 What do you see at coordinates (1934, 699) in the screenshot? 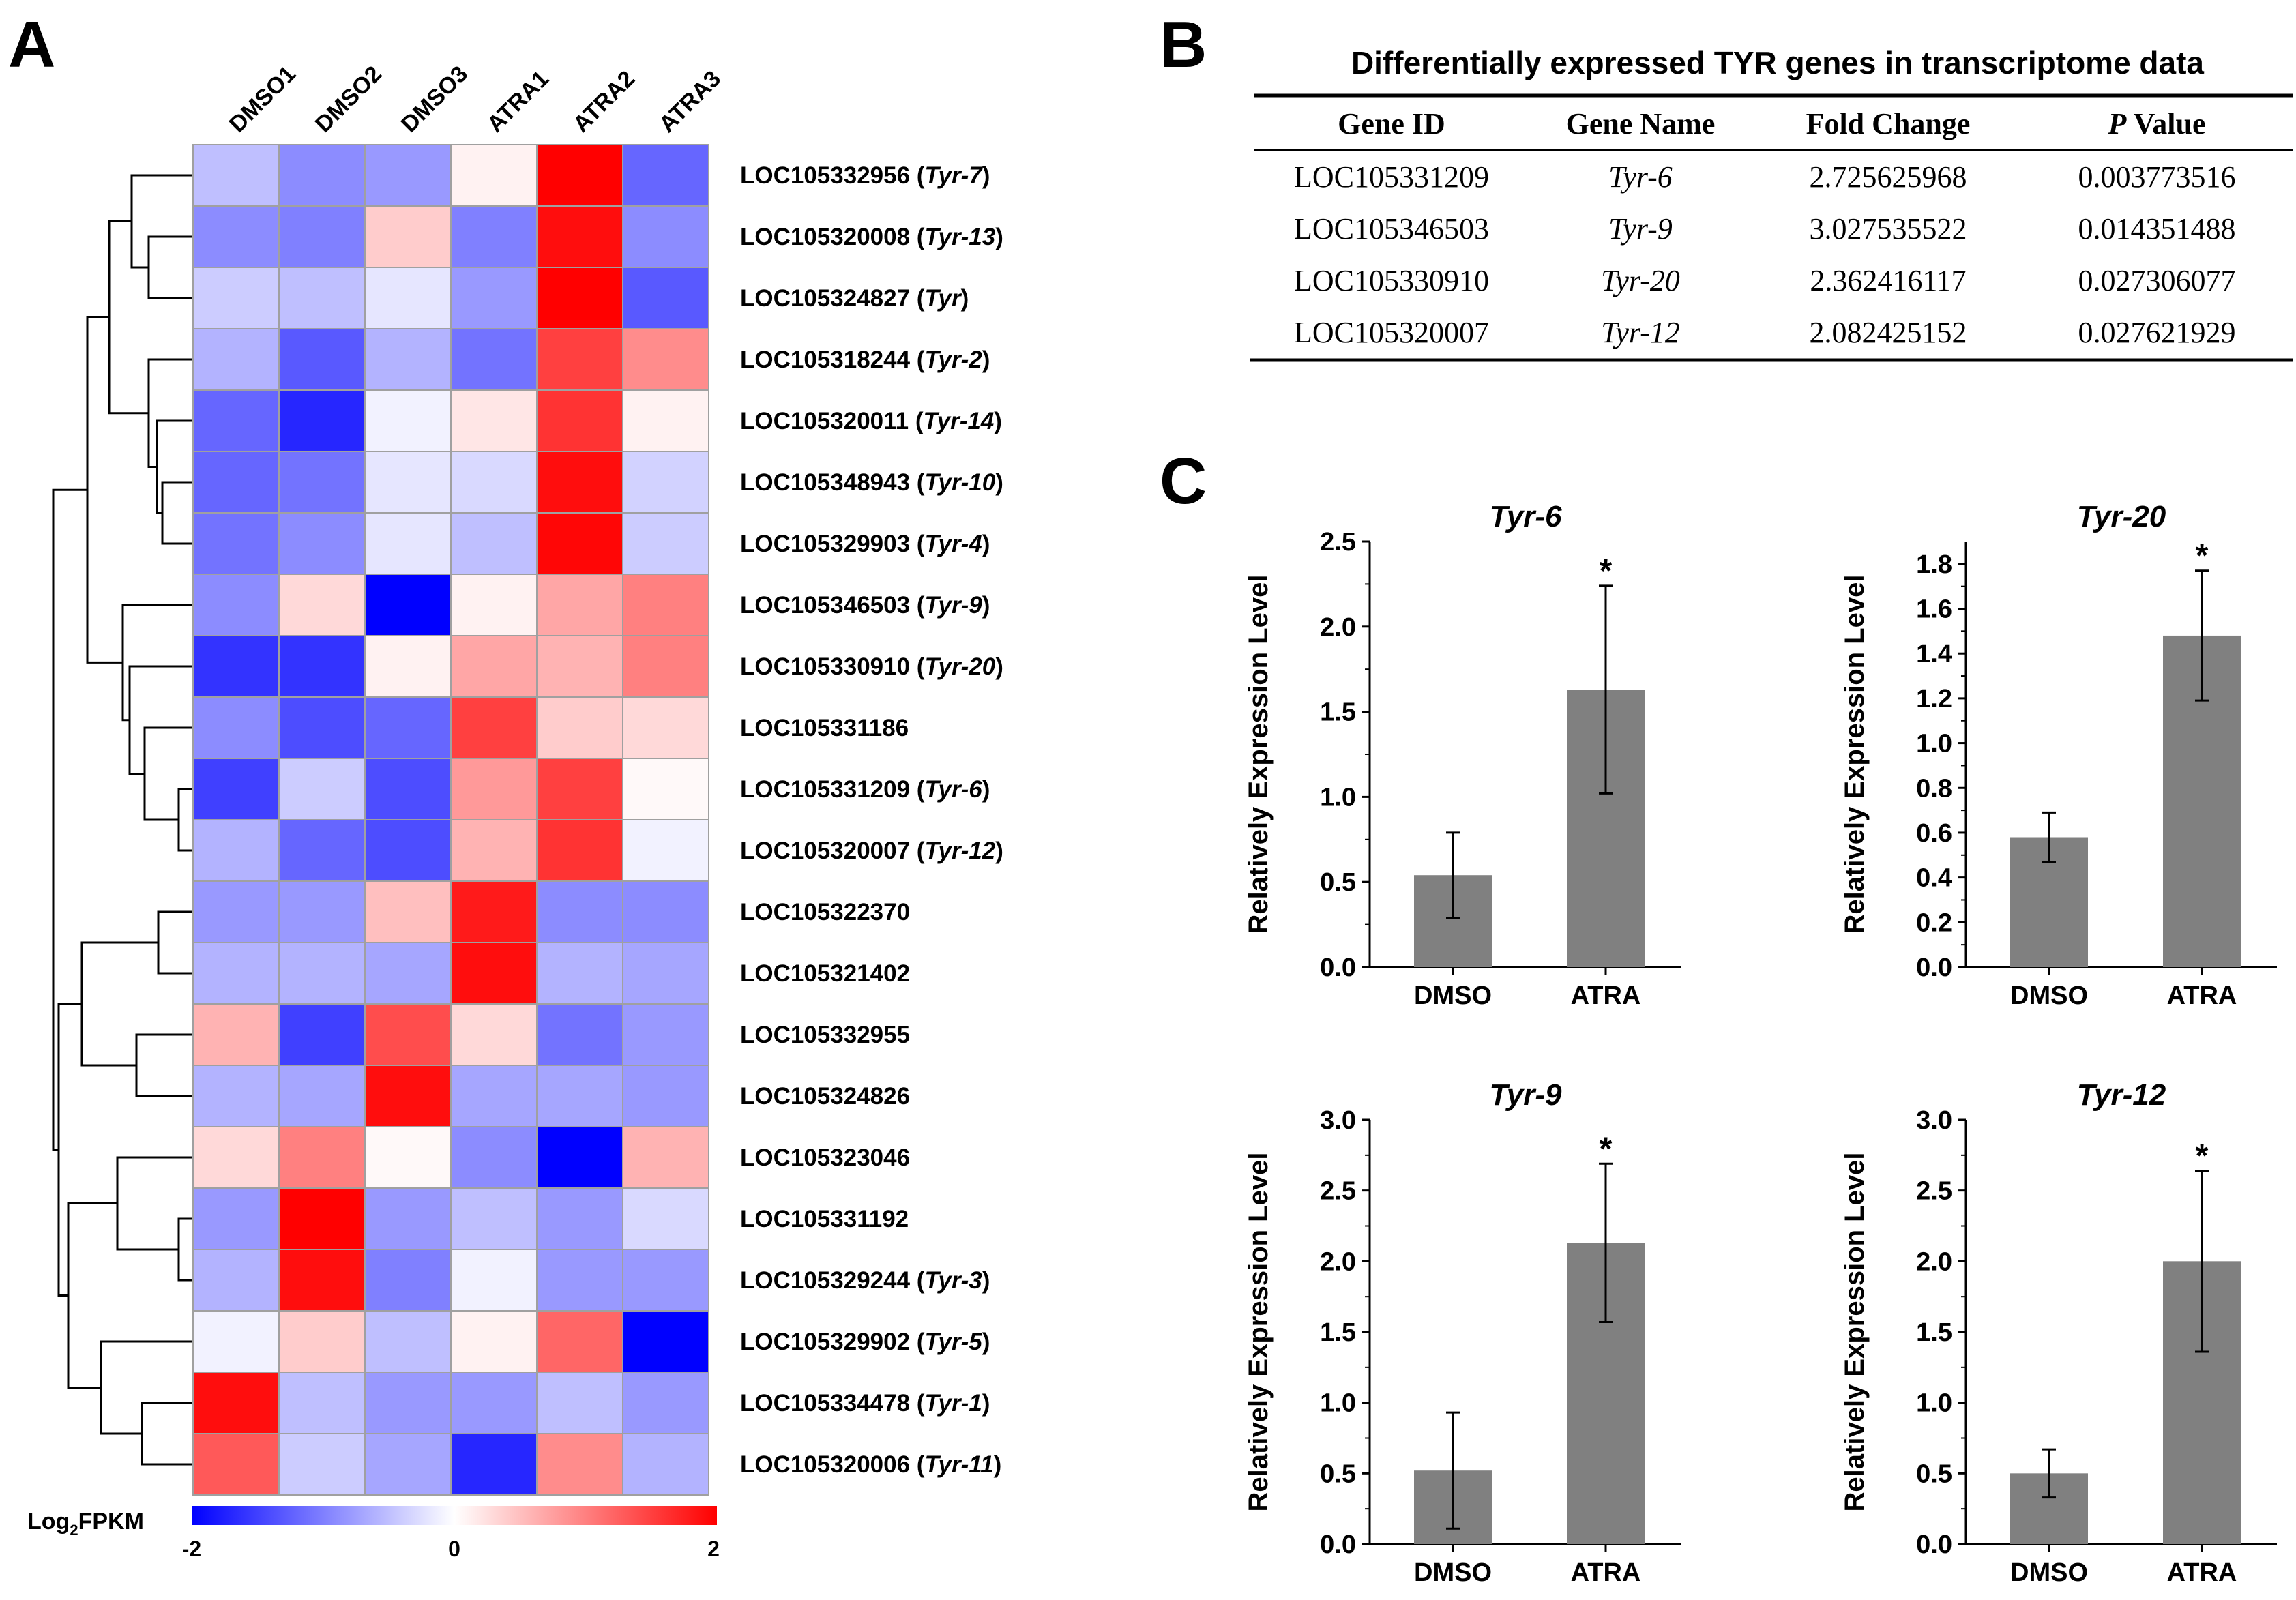
I see `y-tick-label: 1.2` at bounding box center [1934, 699].